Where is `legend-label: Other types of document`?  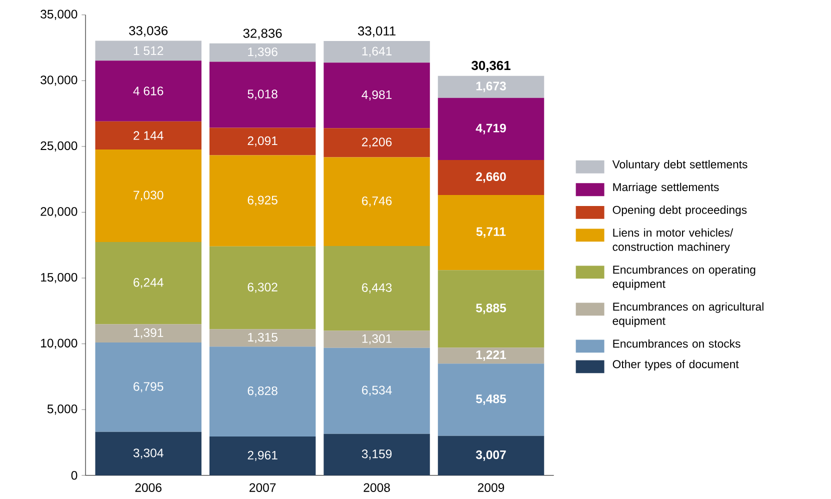 legend-label: Other types of document is located at coordinates (675, 365).